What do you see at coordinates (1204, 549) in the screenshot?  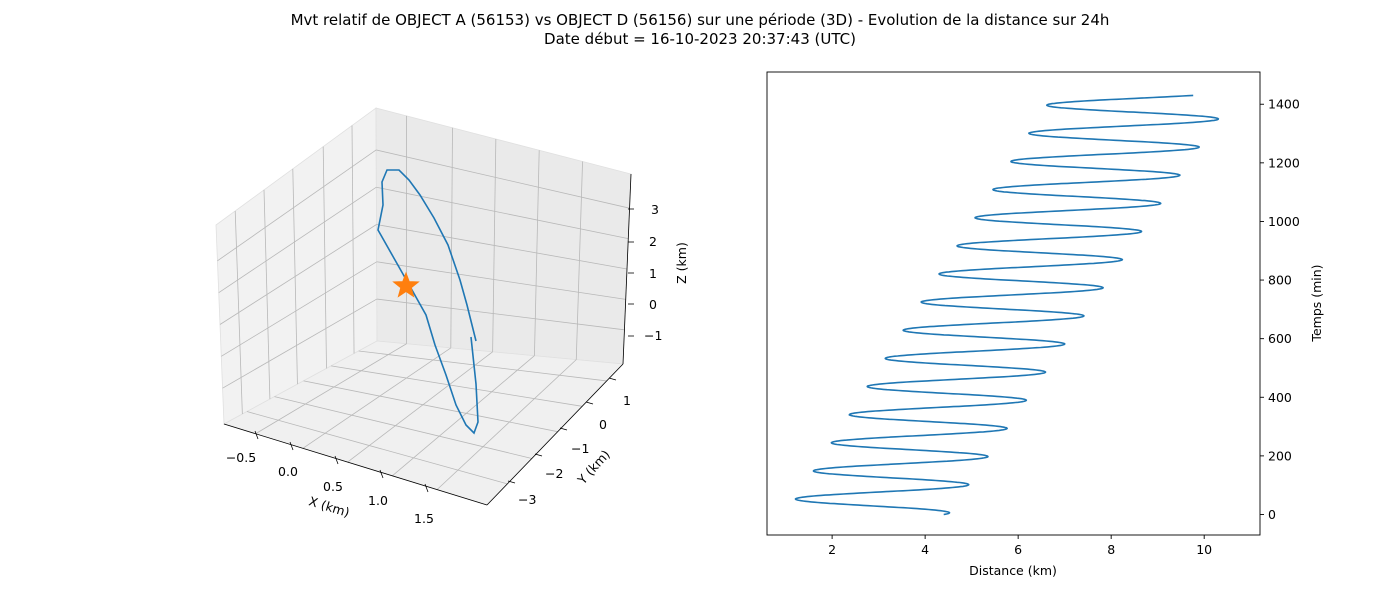 I see `x-tick-label: 10` at bounding box center [1204, 549].